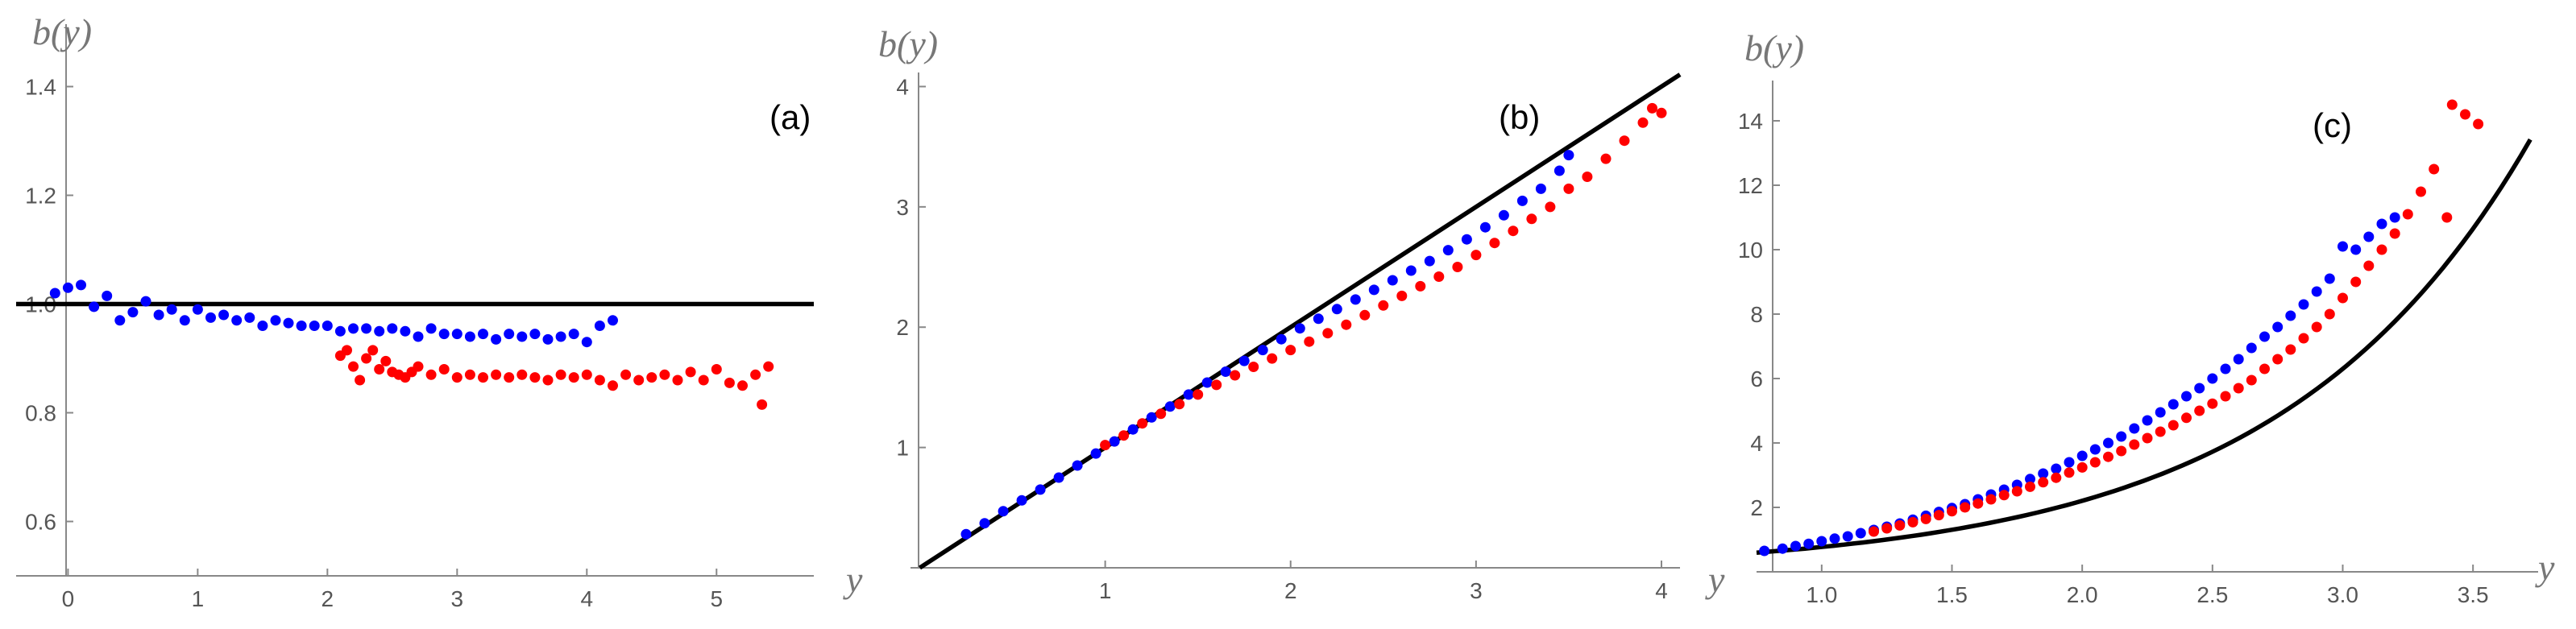  Describe the element at coordinates (1774, 47) in the screenshot. I see `y-axis-title: b(y)` at that location.